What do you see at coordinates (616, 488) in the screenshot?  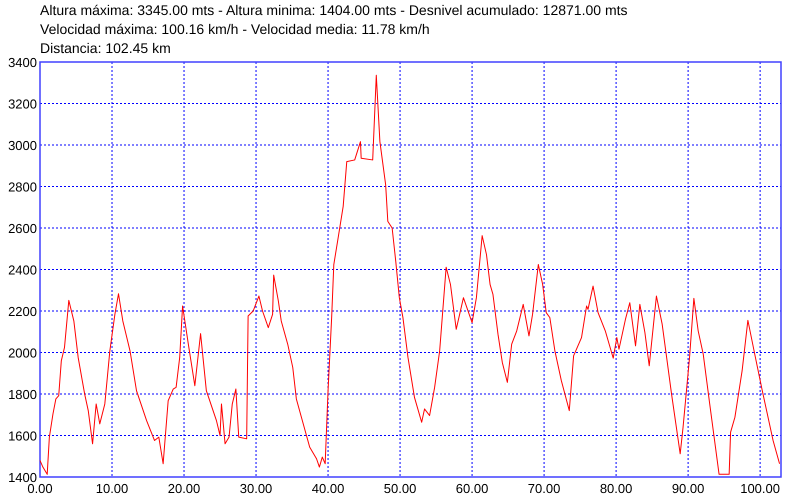 I see `x-tick-label: 80.00` at bounding box center [616, 488].